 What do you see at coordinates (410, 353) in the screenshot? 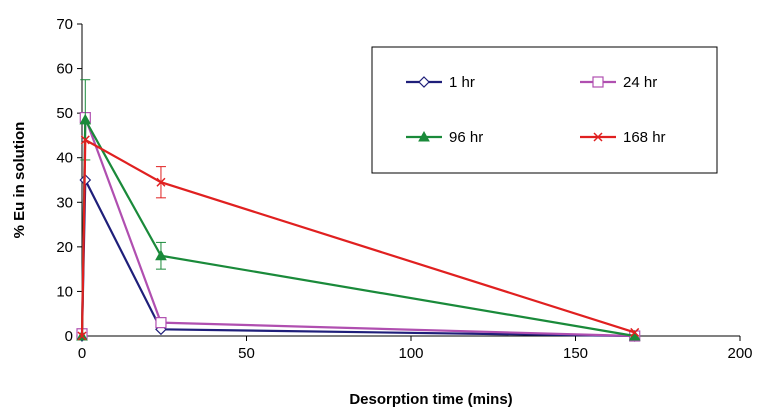
I see `x-tick-label-2: 100` at bounding box center [410, 353].